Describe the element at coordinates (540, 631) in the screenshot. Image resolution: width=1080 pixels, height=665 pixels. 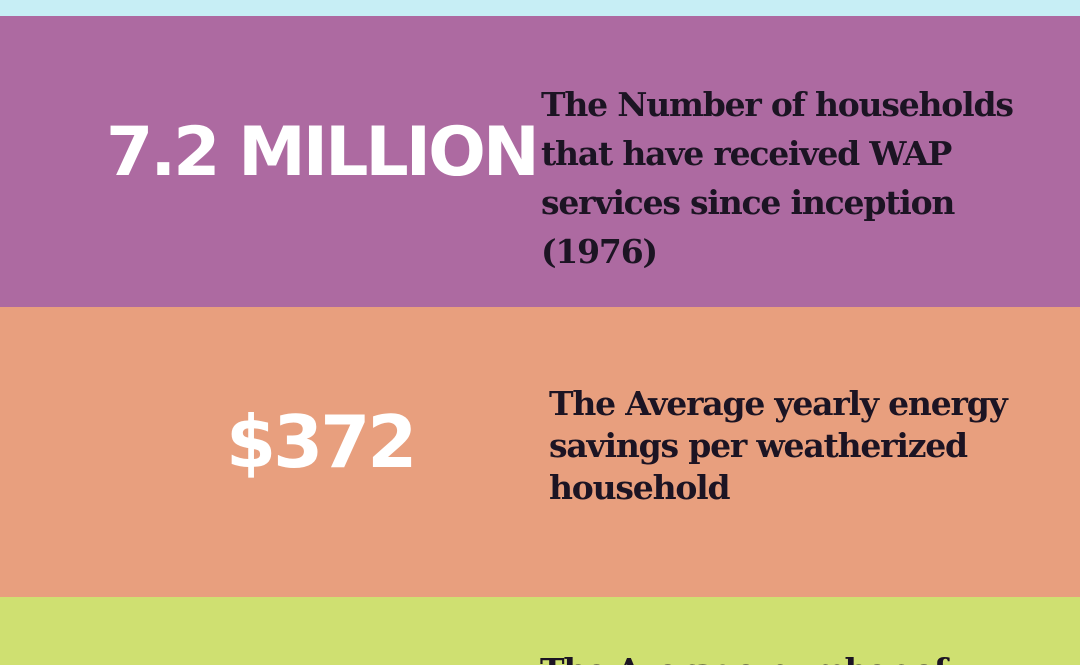
I see `stat-row-partial: The Average number of` at that location.